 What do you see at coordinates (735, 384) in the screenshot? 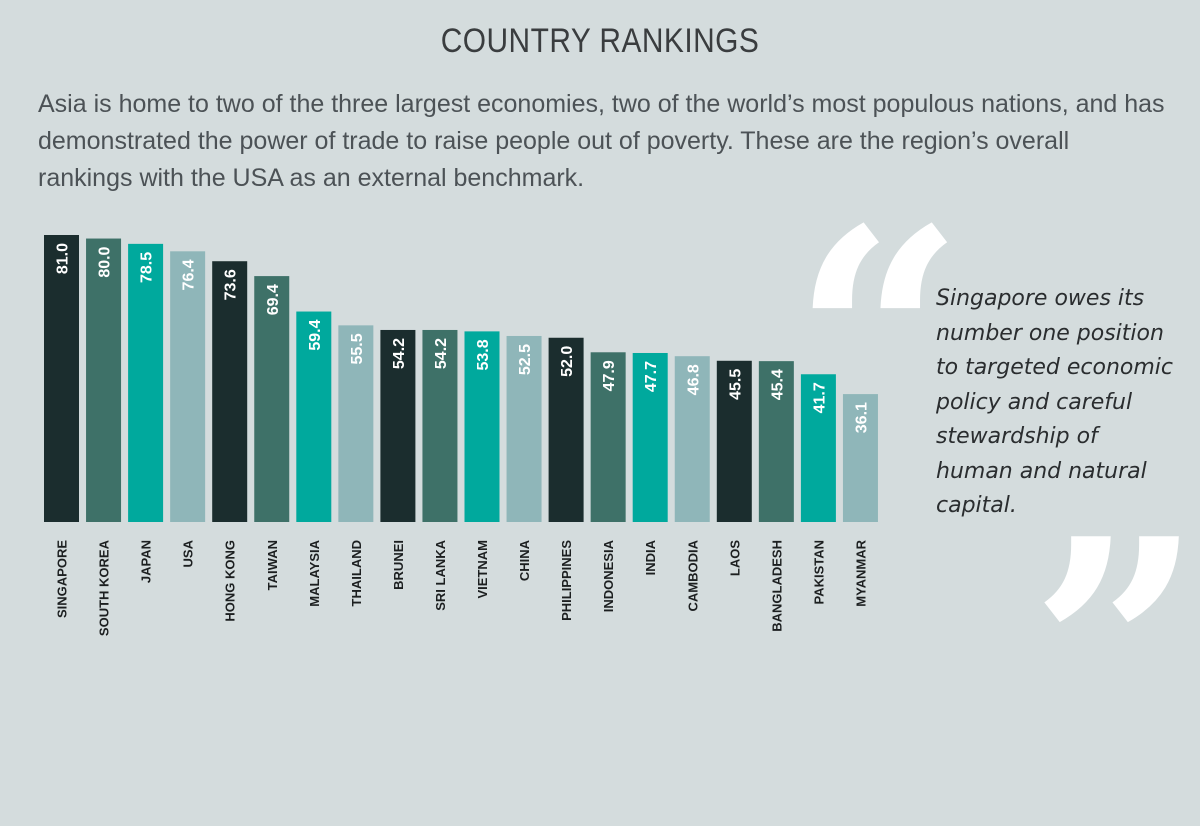
I see `bar-value-label: 45.5` at bounding box center [735, 384].